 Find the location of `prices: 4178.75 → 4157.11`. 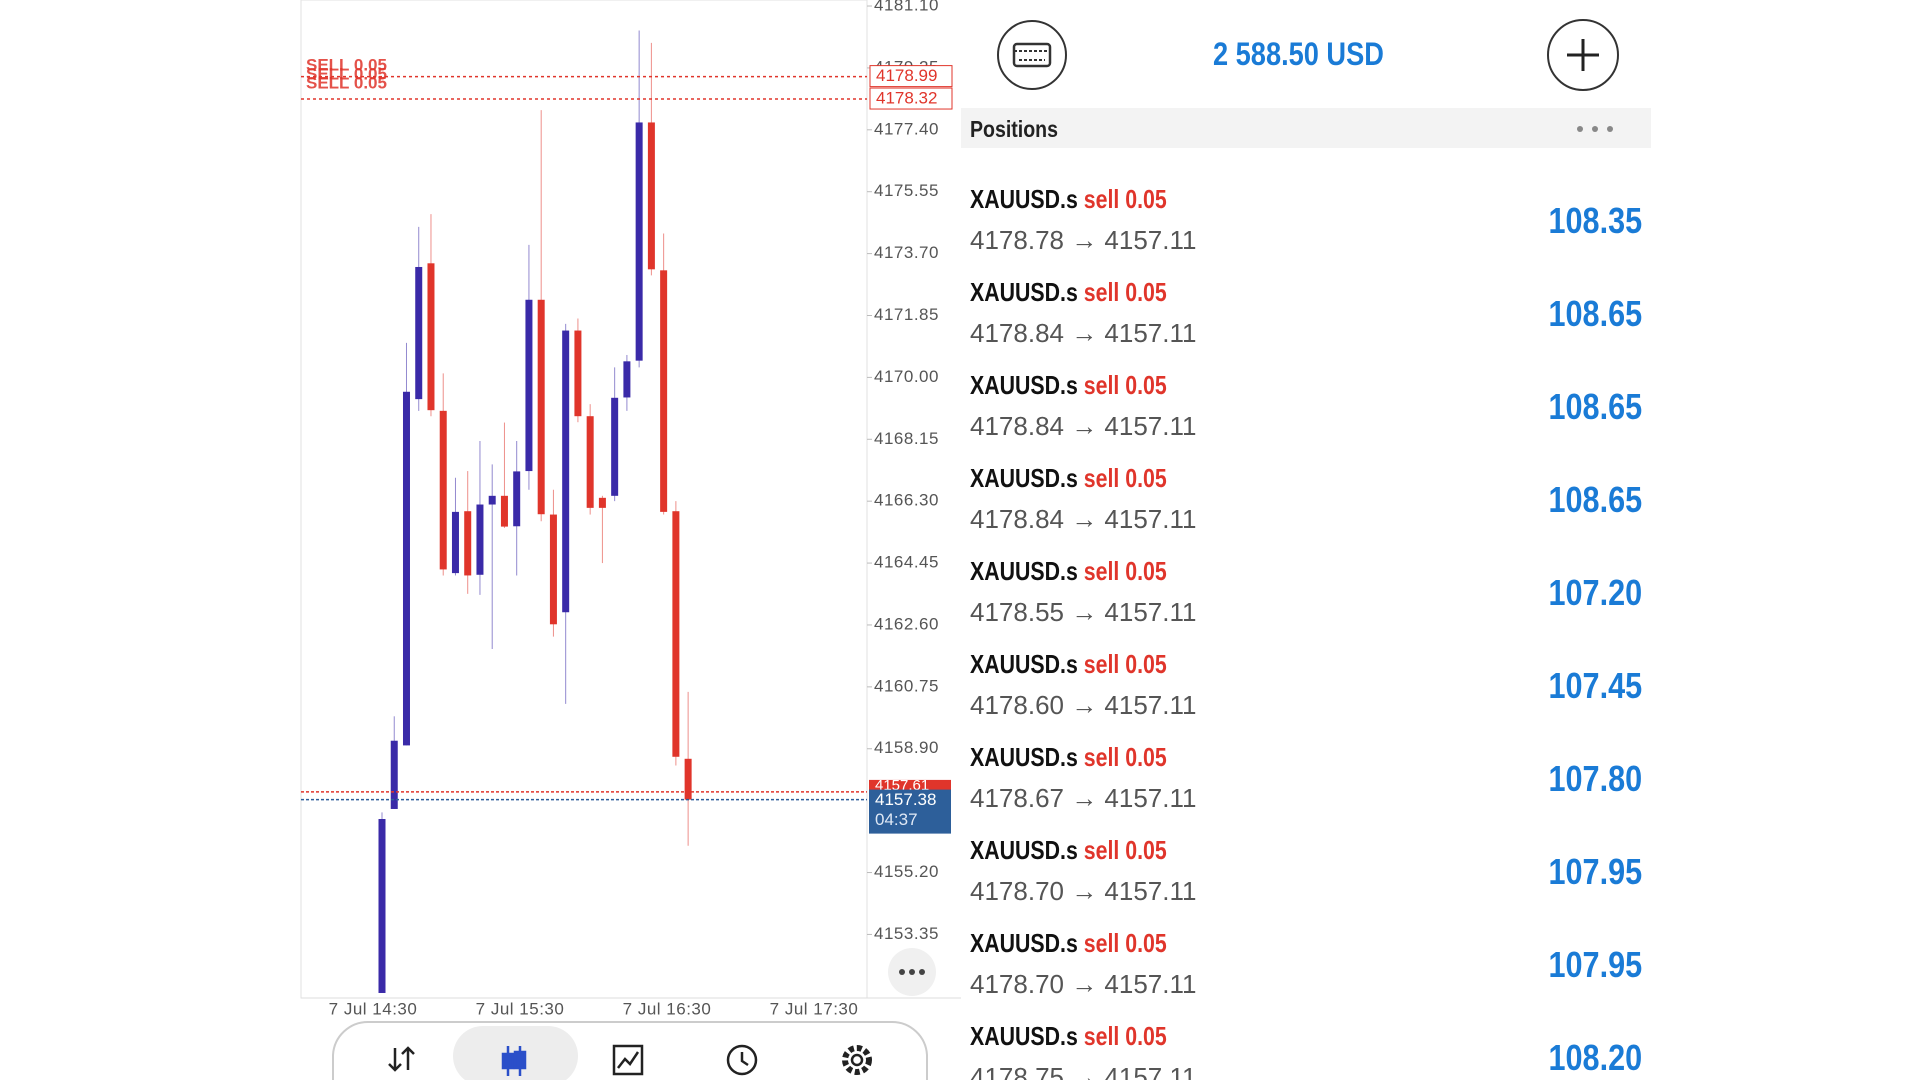

prices: 4178.75 → 4157.11 is located at coordinates (1083, 1071).